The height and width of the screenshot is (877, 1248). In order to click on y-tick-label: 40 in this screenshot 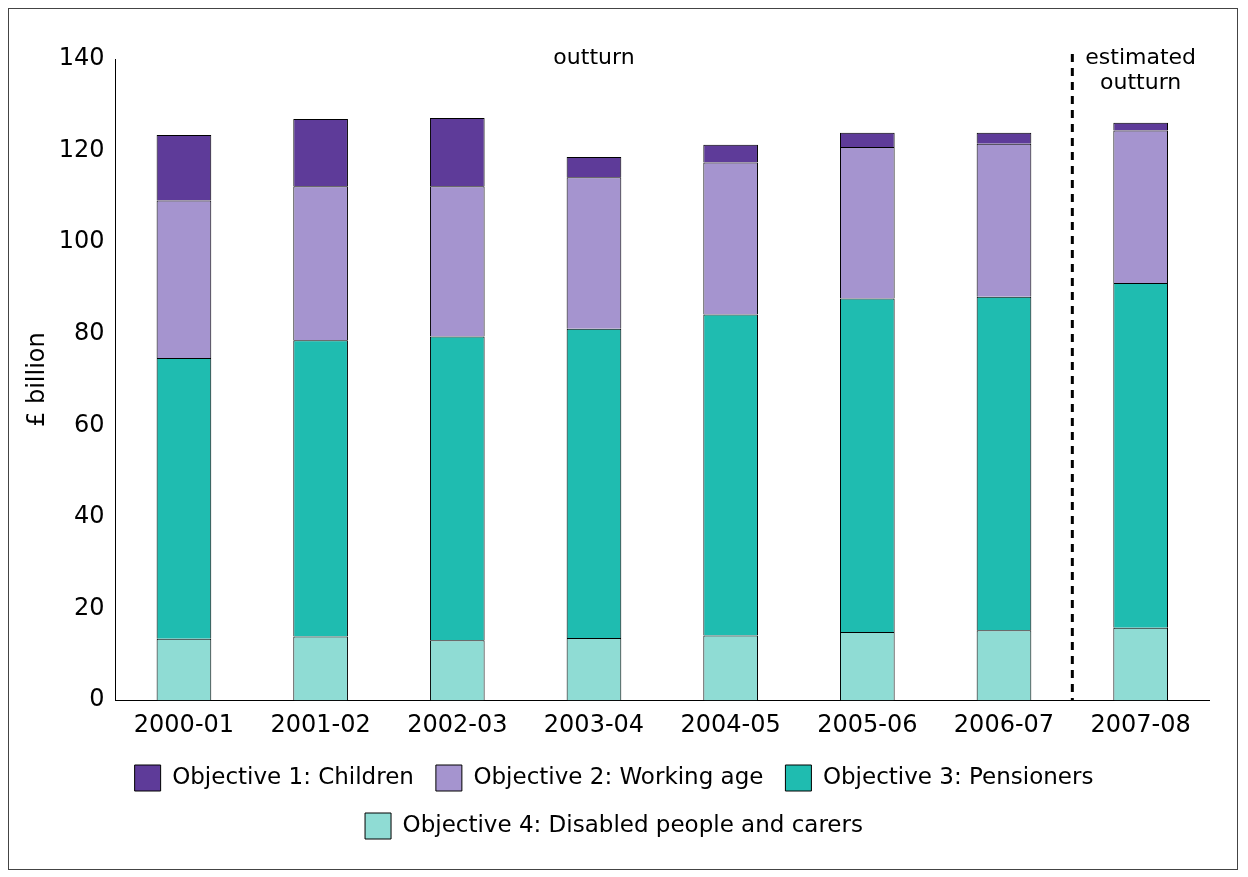, I will do `click(89, 515)`.